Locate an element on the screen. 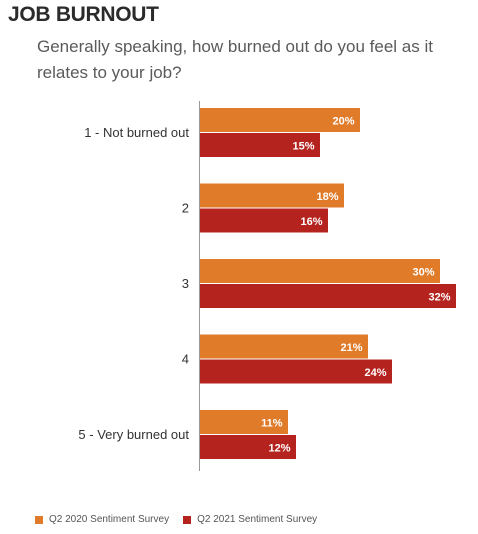 This screenshot has width=478, height=534. data-label: 16% is located at coordinates (311, 222).